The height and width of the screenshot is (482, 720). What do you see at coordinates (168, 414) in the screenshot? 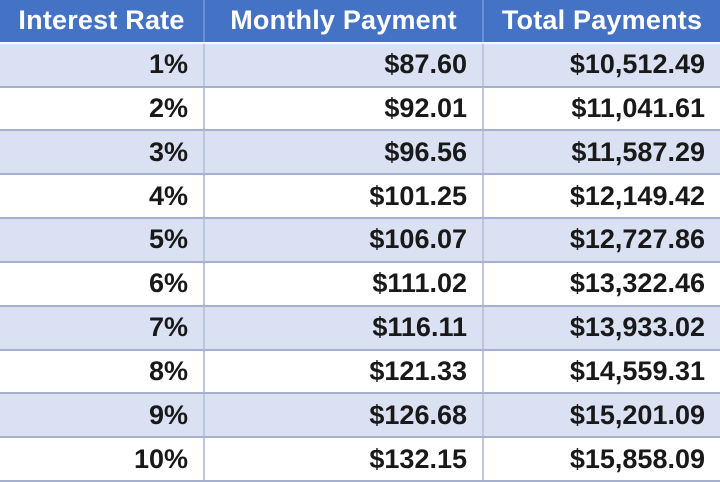
I see `interest-rate-value: 9%` at bounding box center [168, 414].